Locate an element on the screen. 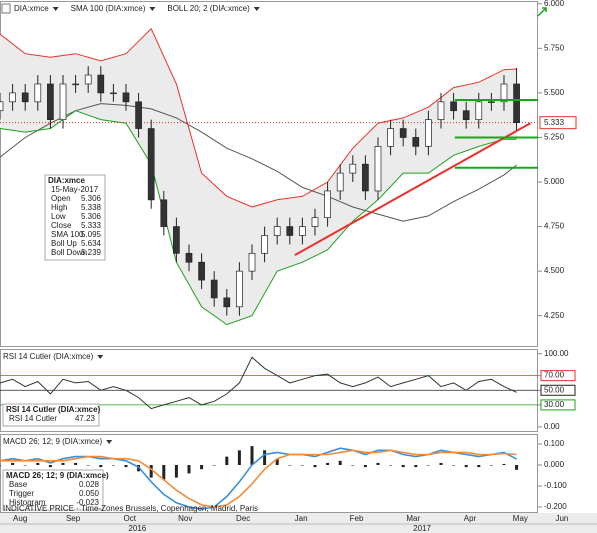 The image size is (597, 533). panel-title: MACD 26; 12; 9 (DIA:xmce) is located at coordinates (52, 441).